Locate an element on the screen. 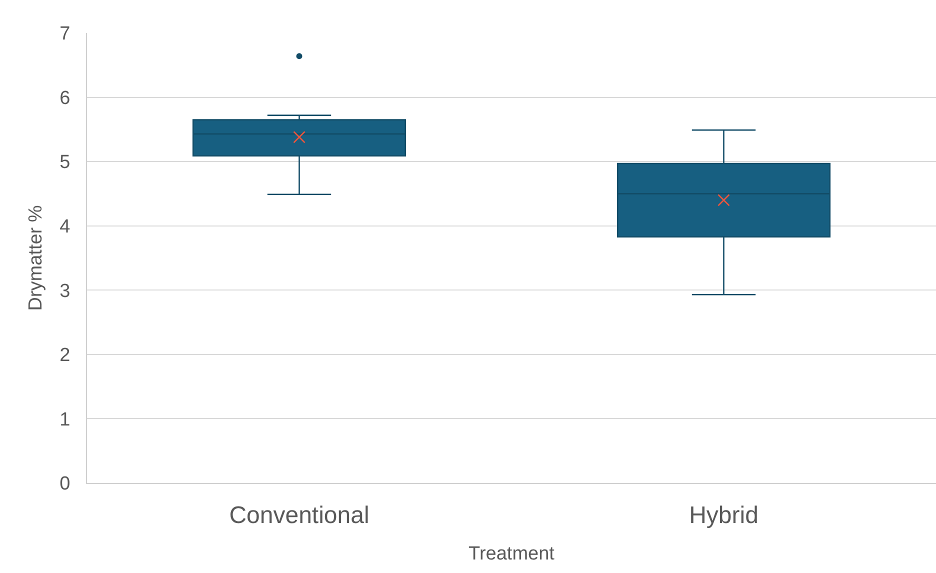 The height and width of the screenshot is (573, 936). y-tick-label: 3 is located at coordinates (65, 291).